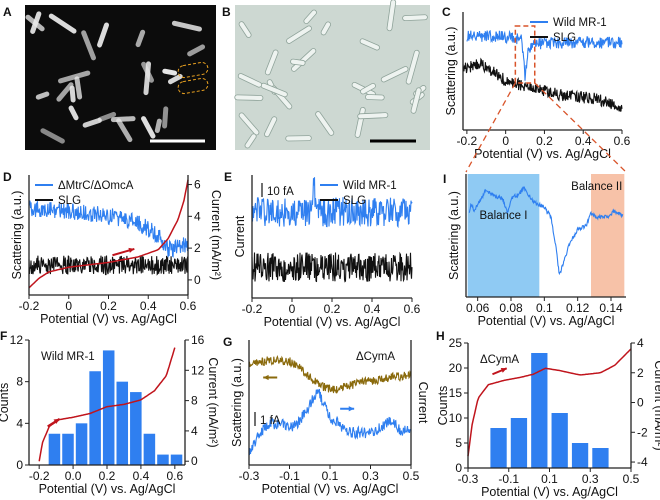 This screenshot has height=500, width=660. Describe the element at coordinates (478, 308) in the screenshot. I see `x-tick-label: 0.06` at that location.